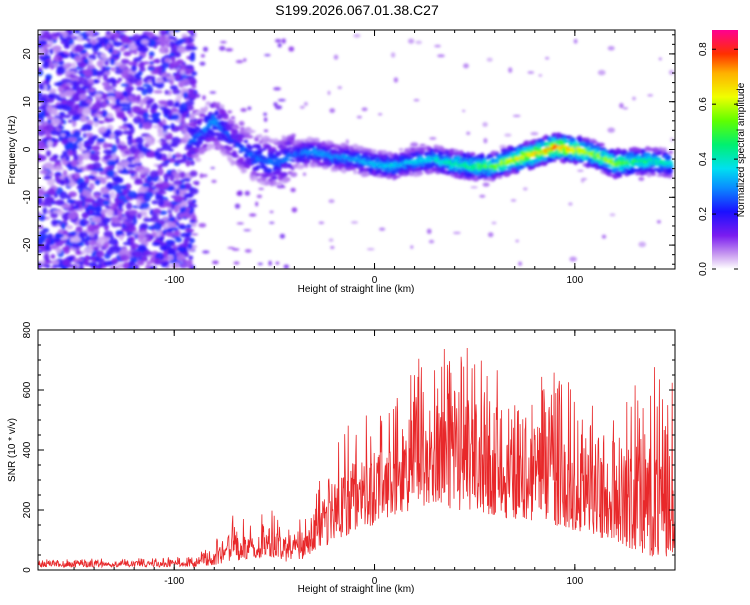 Image resolution: width=750 pixels, height=605 pixels. What do you see at coordinates (27, 329) in the screenshot?
I see `snr-y-tick-label: 800` at bounding box center [27, 329].